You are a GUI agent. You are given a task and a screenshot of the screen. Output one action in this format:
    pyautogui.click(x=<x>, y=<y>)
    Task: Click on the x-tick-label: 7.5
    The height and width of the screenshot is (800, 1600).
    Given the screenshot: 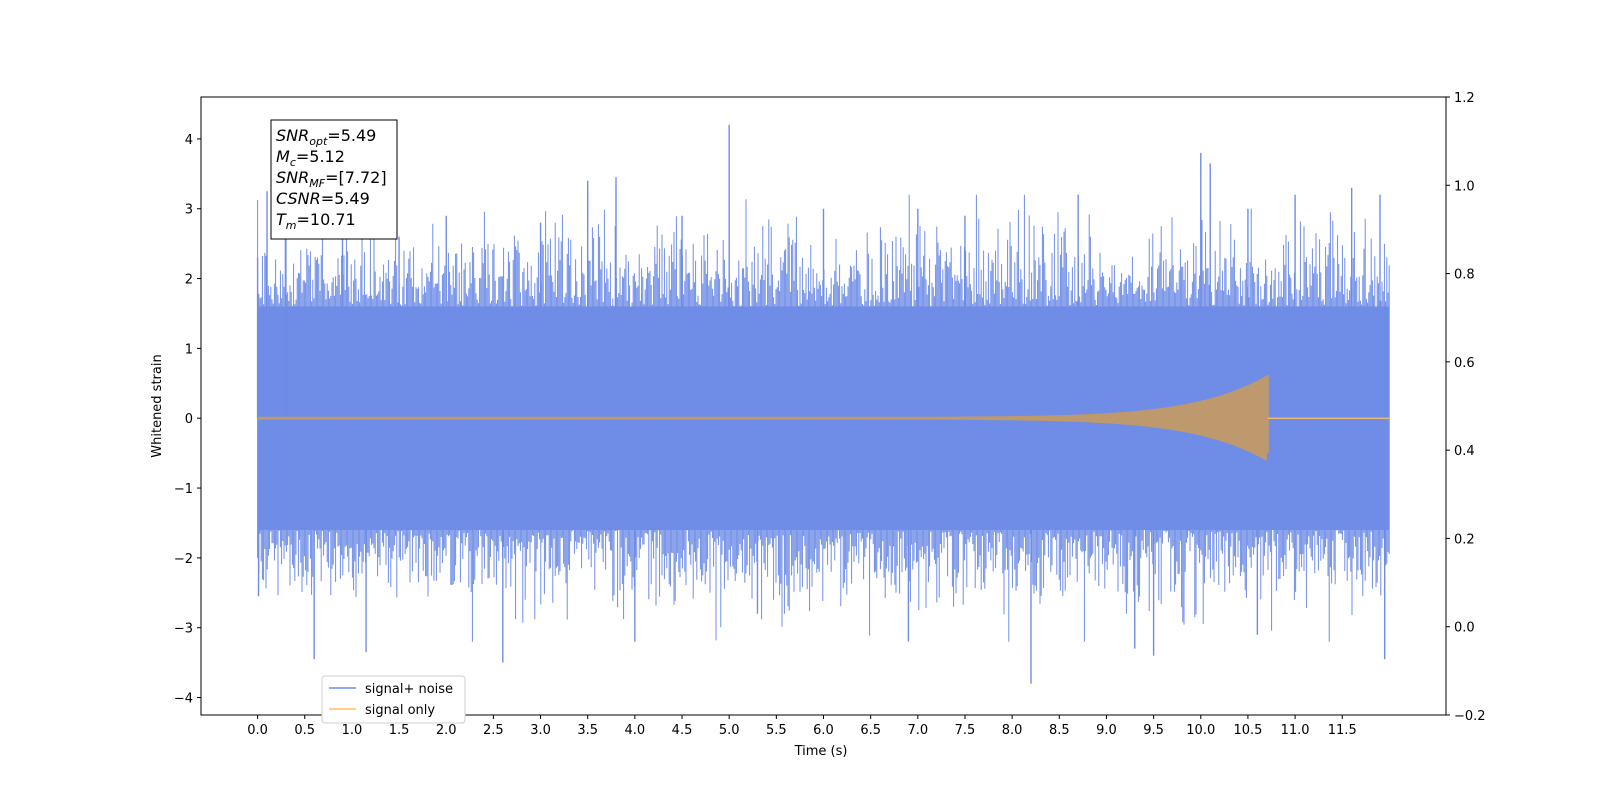 What is the action you would take?
    pyautogui.click(x=965, y=730)
    